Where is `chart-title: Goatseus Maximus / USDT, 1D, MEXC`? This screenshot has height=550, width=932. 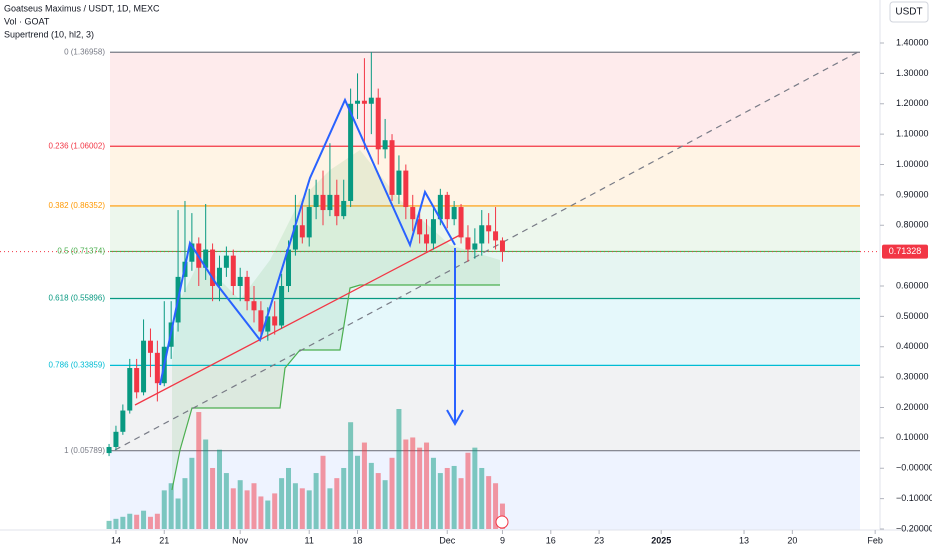
chart-title: Goatseus Maximus / USDT, 1D, MEXC is located at coordinates (82, 8).